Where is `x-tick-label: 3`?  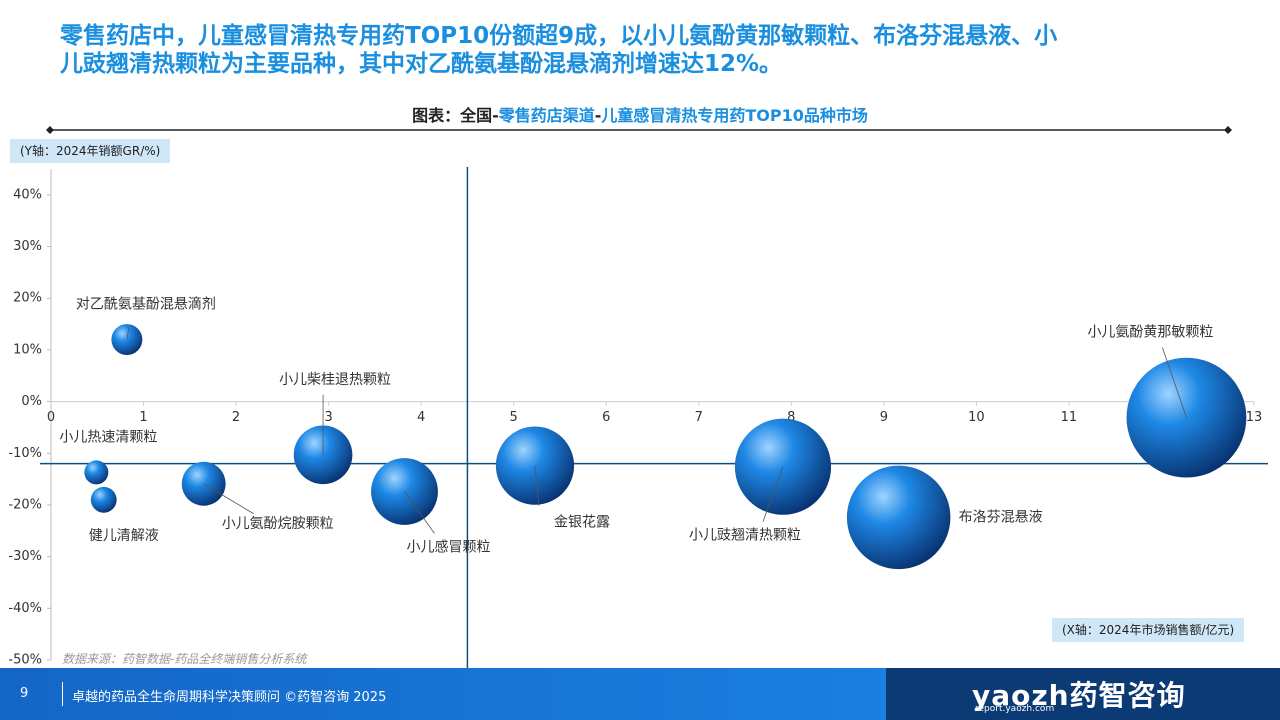 x-tick-label: 3 is located at coordinates (328, 417).